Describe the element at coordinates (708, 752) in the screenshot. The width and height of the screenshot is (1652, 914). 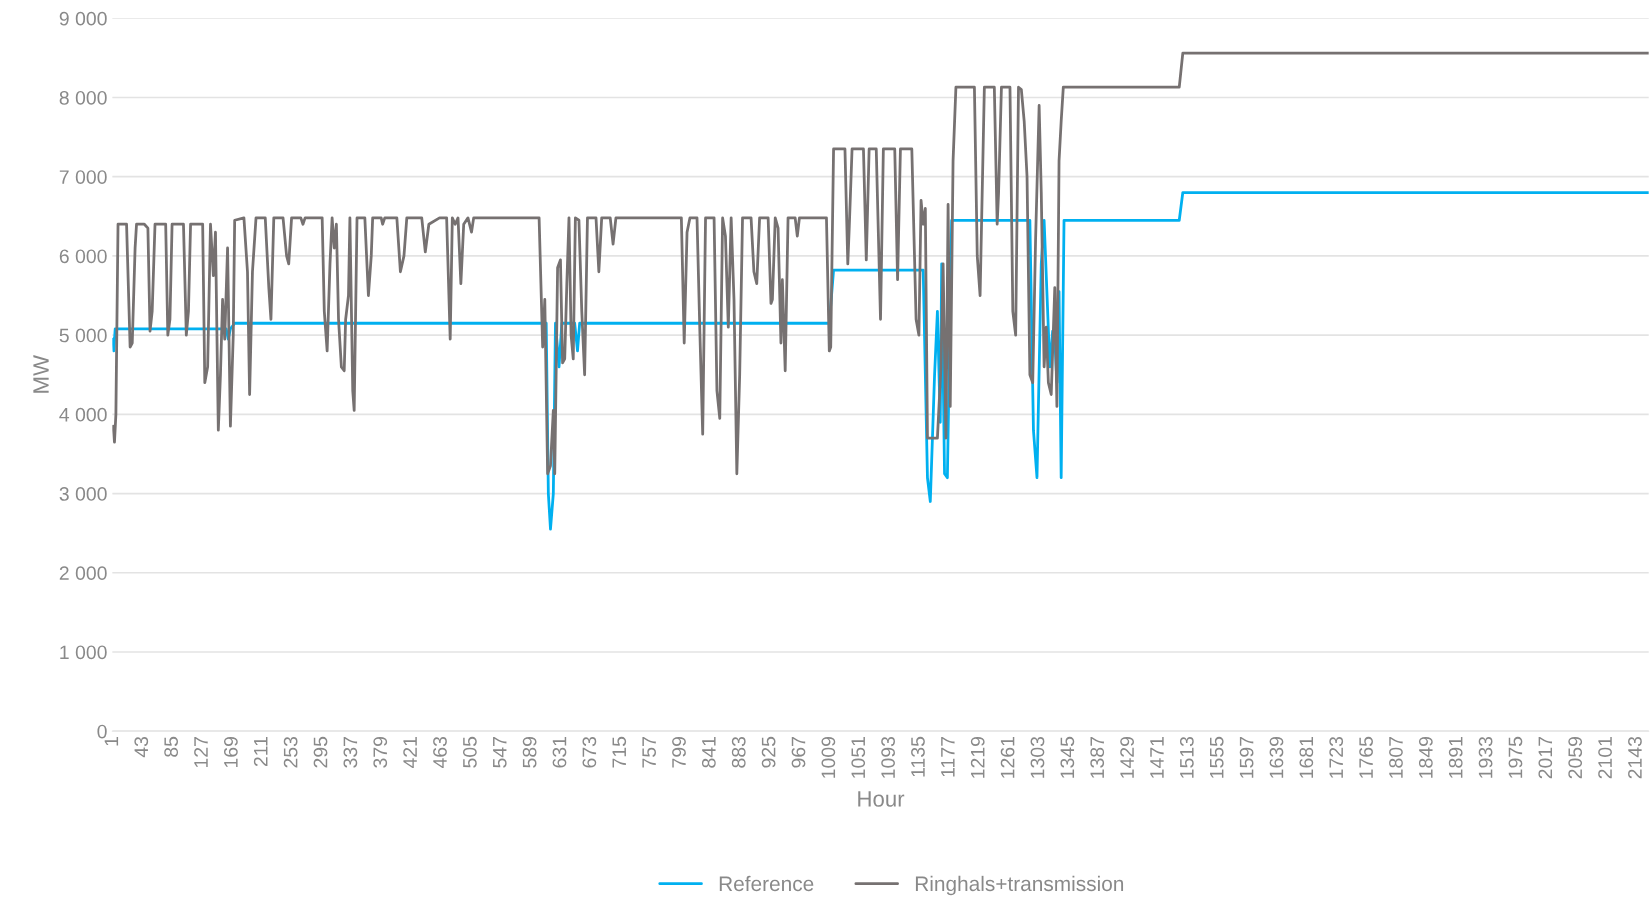
I see `x-tick-label: 841` at that location.